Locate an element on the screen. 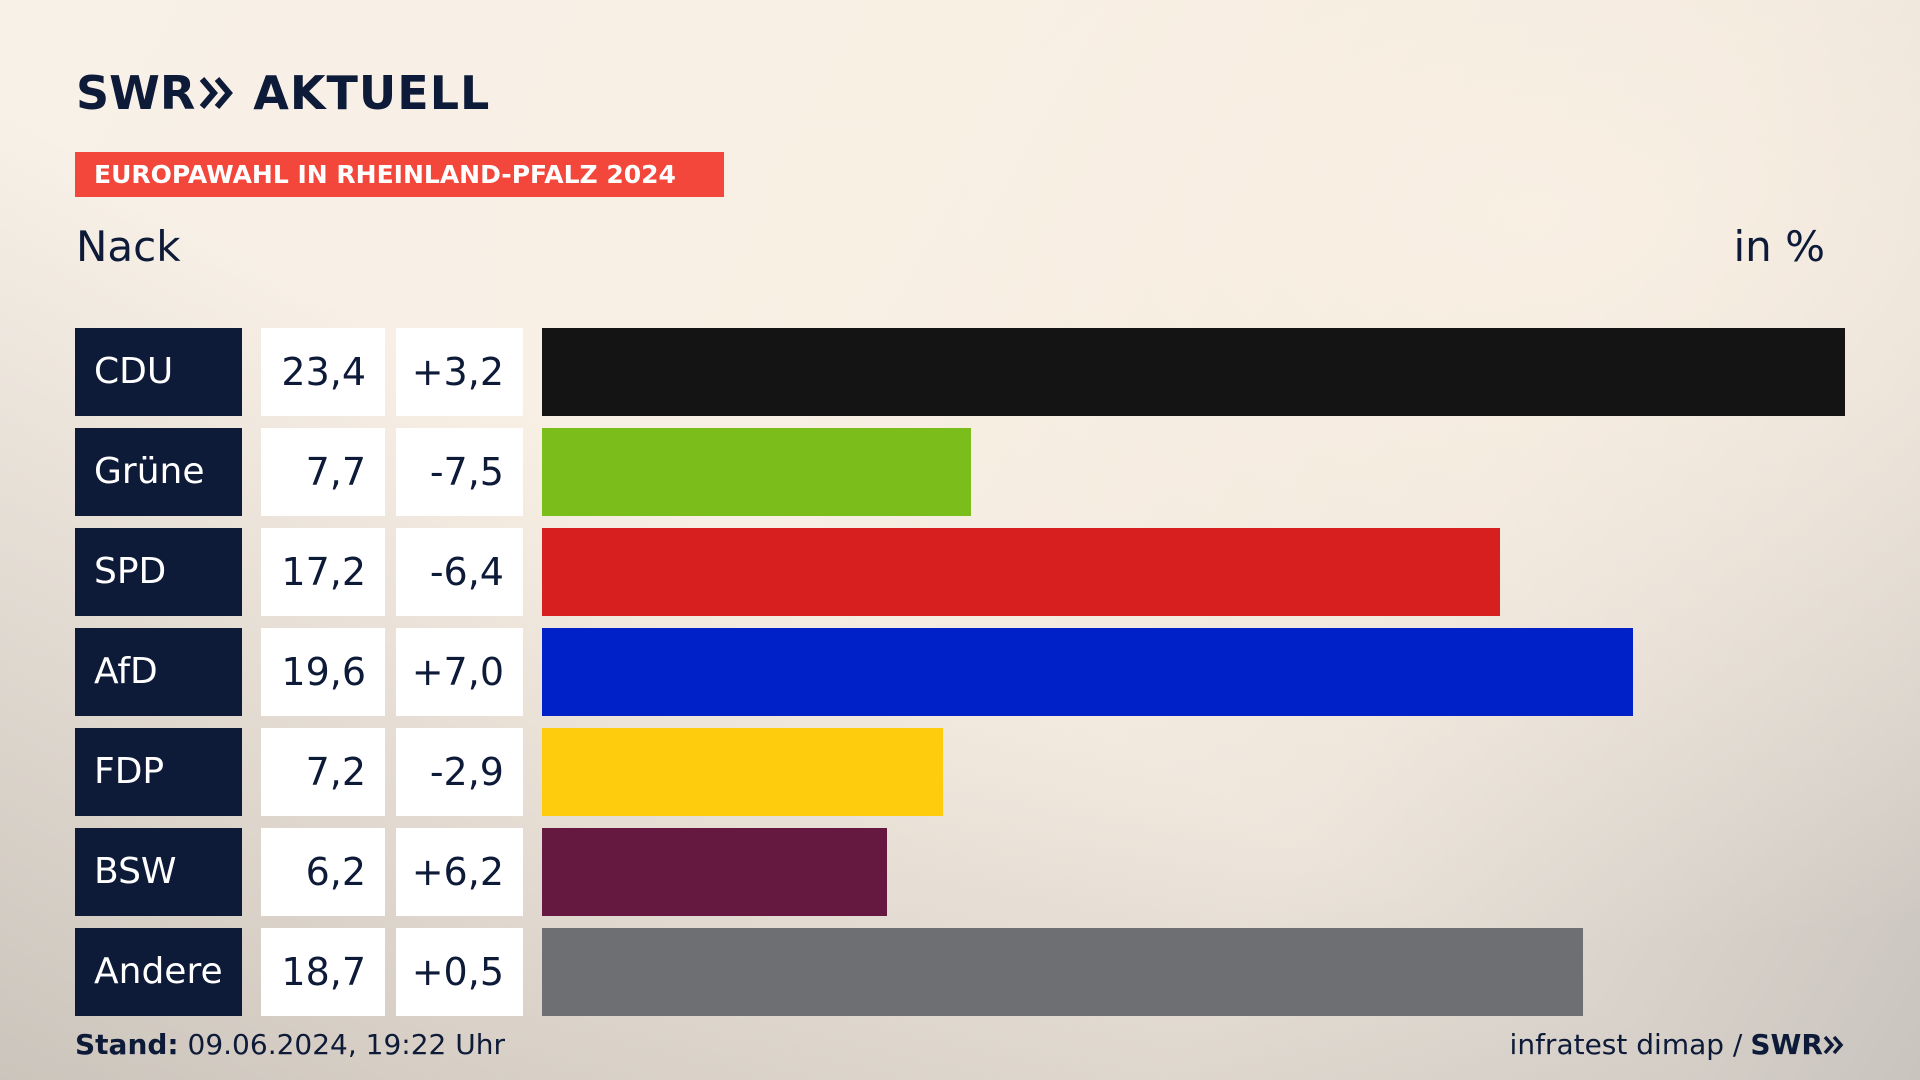  logo-aktuell-text: AKTUELL is located at coordinates (372, 93).